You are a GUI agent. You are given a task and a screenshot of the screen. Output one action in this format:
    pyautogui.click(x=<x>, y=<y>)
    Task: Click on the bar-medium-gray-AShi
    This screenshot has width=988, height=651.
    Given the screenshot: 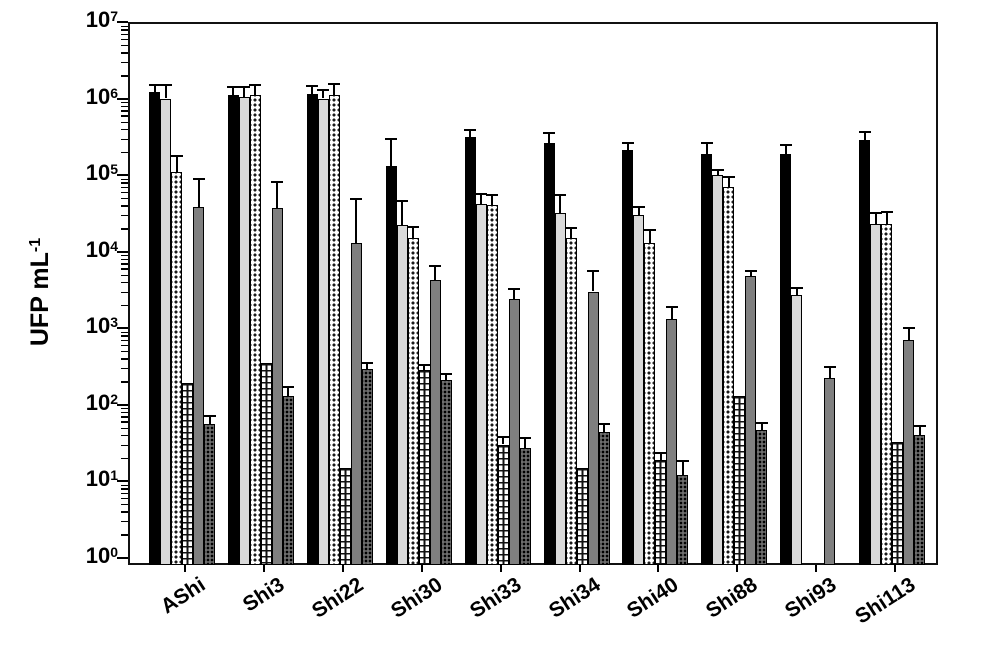 What is the action you would take?
    pyautogui.click(x=198, y=386)
    